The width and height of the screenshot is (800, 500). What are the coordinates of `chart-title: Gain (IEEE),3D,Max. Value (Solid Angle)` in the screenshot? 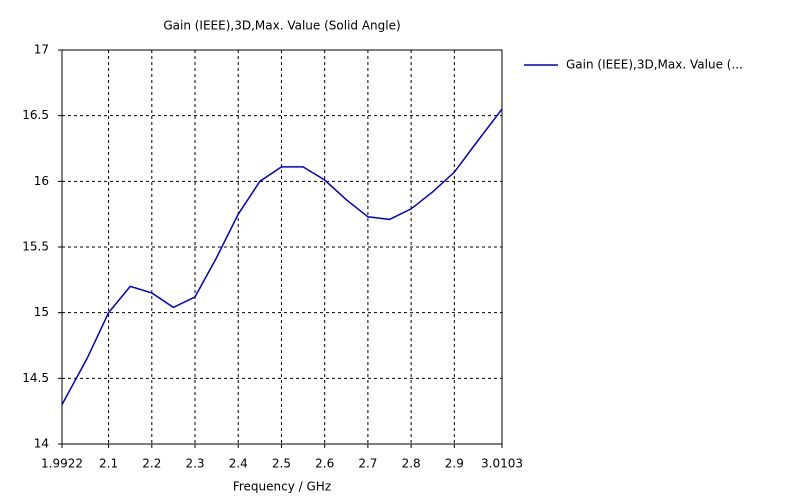 It's located at (281, 26).